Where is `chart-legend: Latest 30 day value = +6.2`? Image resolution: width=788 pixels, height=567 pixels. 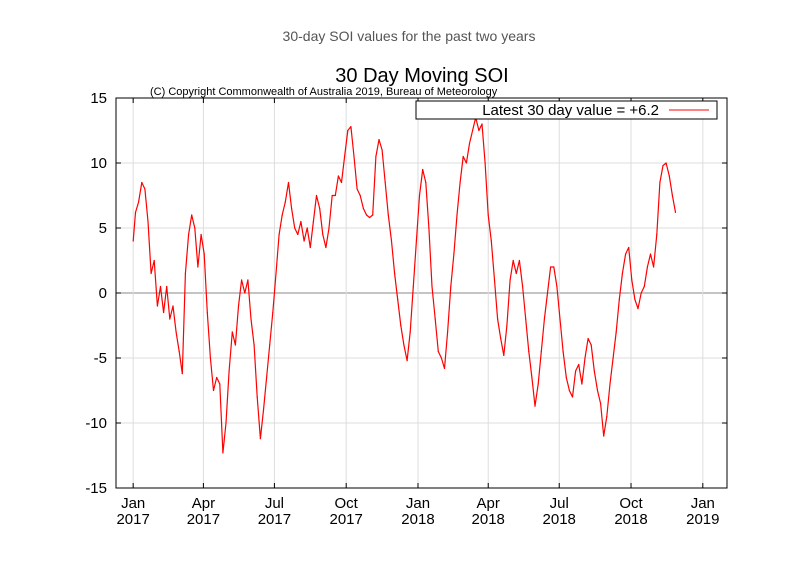 chart-legend: Latest 30 day value = +6.2 is located at coordinates (566, 110).